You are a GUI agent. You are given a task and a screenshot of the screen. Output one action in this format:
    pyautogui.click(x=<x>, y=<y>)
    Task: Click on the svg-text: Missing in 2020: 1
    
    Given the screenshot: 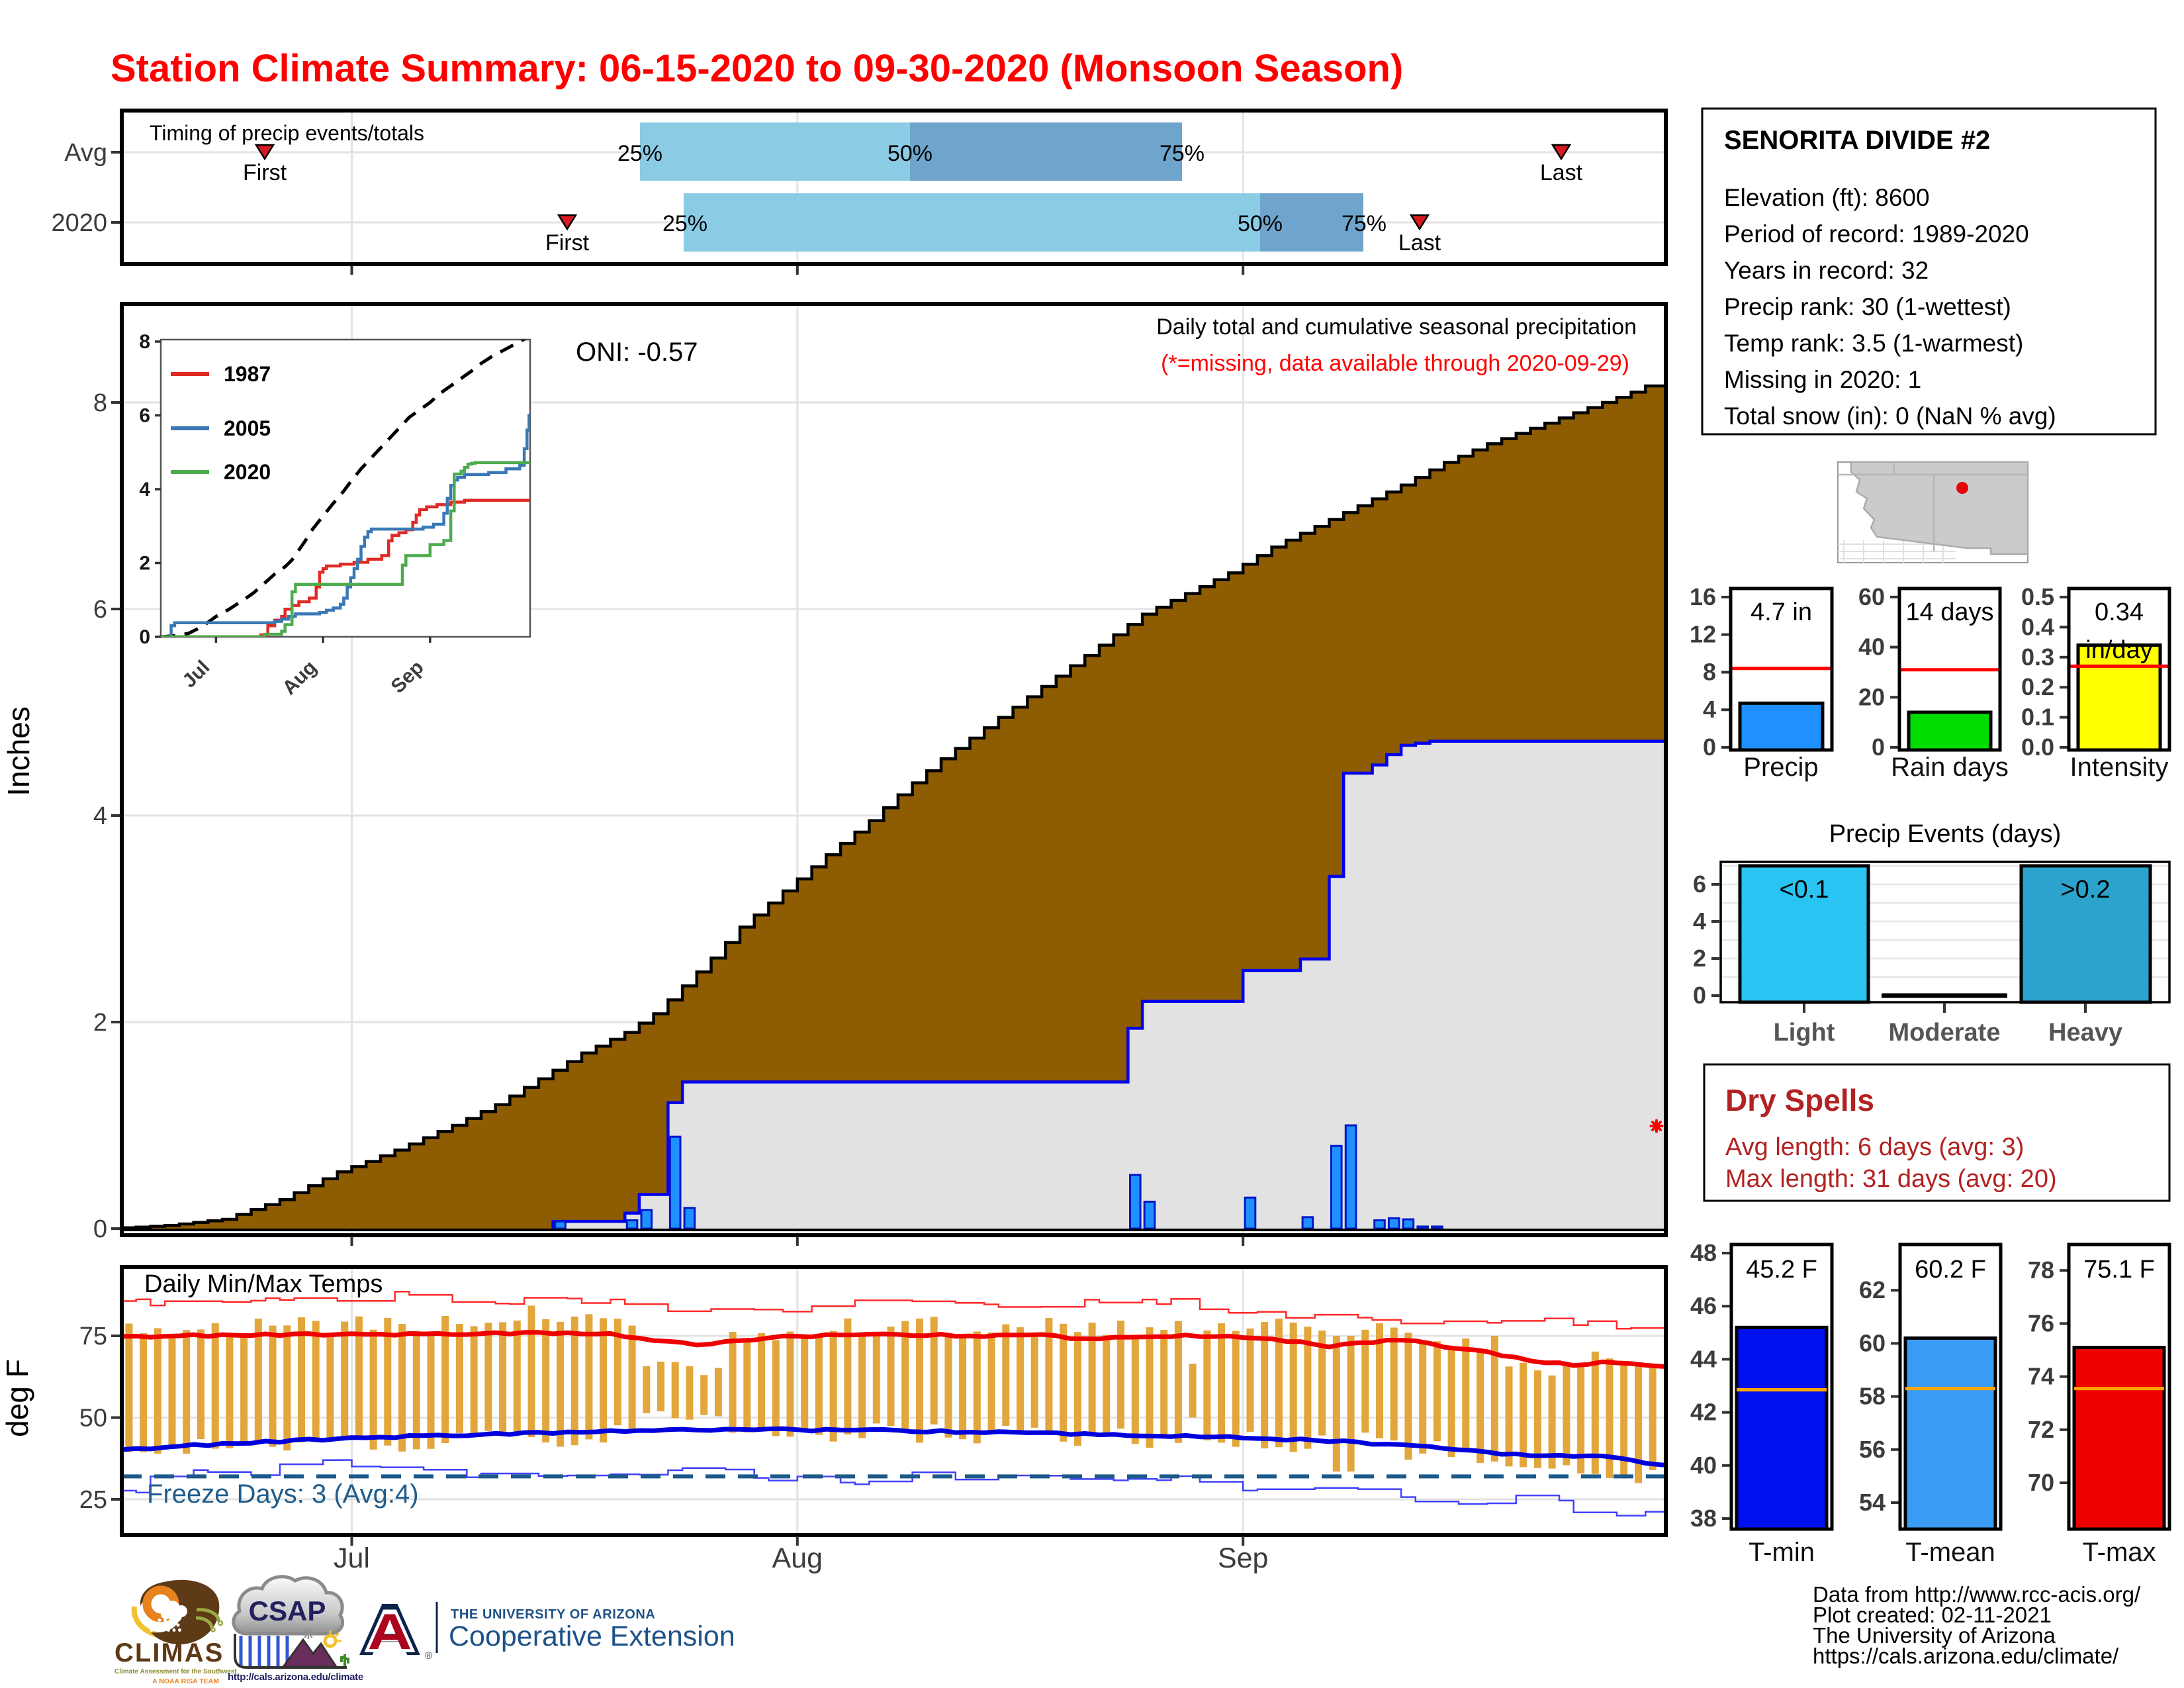 What is the action you would take?
    pyautogui.click(x=1823, y=379)
    